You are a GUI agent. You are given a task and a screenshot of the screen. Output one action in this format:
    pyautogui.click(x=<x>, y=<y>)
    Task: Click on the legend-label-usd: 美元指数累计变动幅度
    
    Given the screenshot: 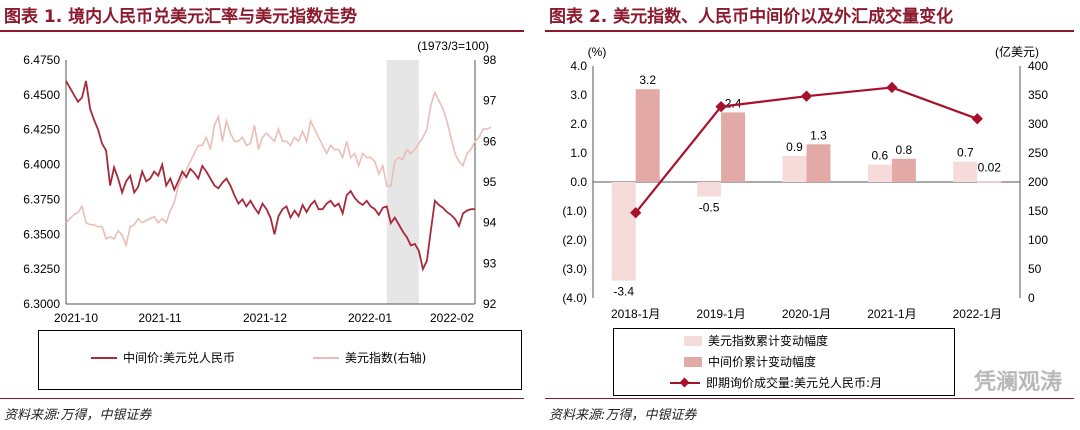 What is the action you would take?
    pyautogui.click(x=768, y=341)
    